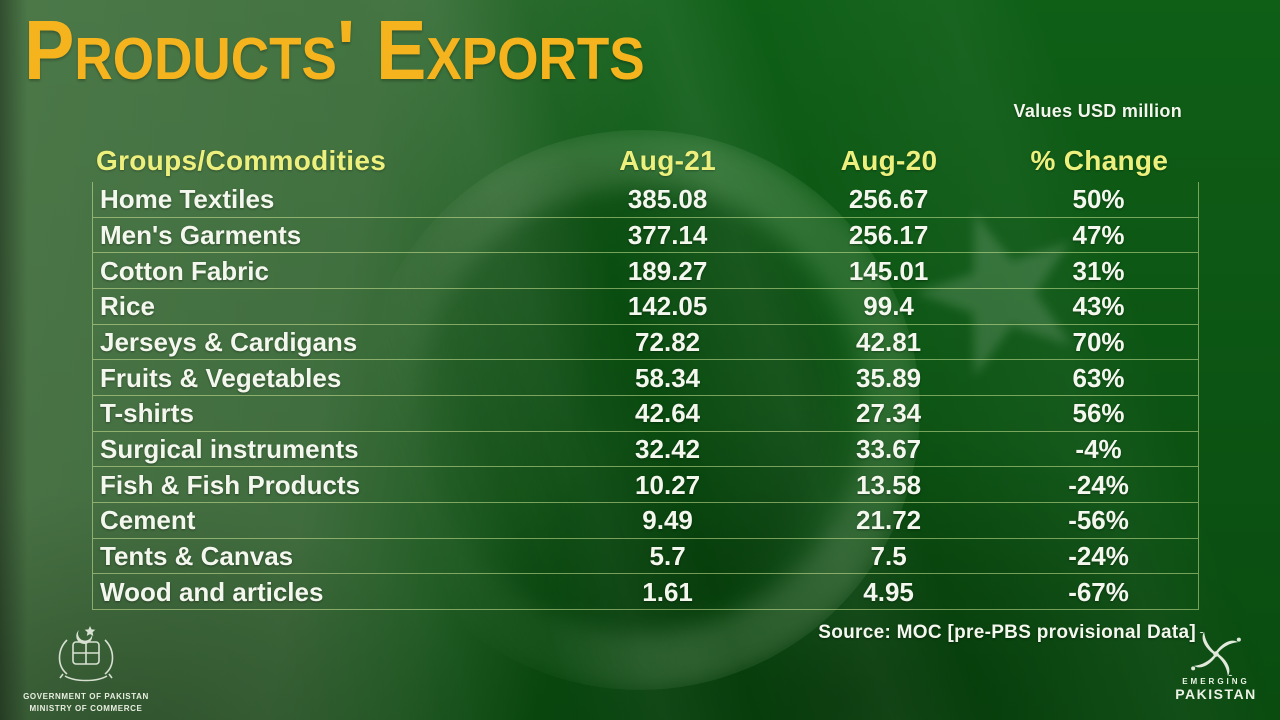 This screenshot has width=1280, height=720. I want to click on table-row: Tents & Canvas 5.7 7.5 -24%, so click(645, 557).